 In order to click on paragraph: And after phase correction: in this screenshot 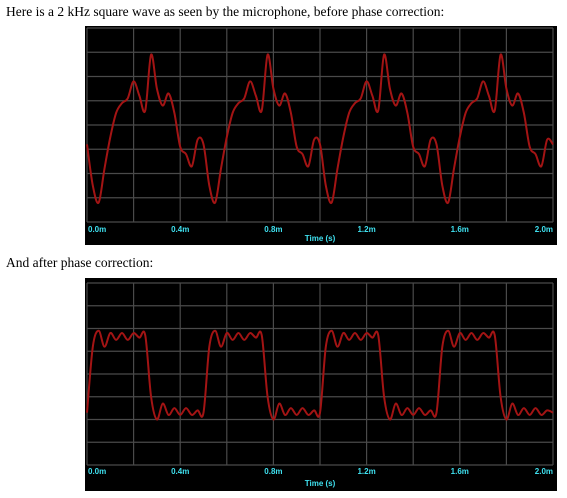, I will do `click(80, 262)`.